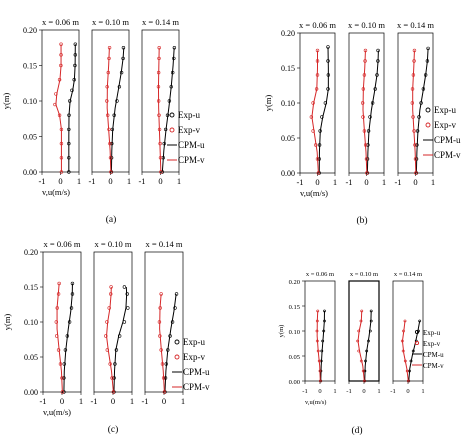 The width and height of the screenshot is (474, 439). Describe the element at coordinates (320, 274) in the screenshot. I see `subplot-title: x = 0.06 m` at that location.